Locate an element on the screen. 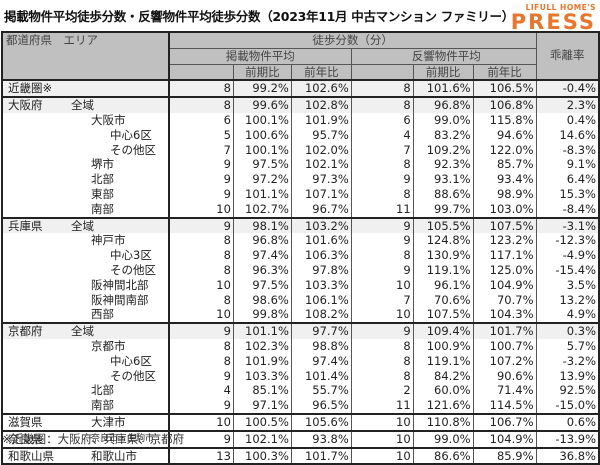 Image resolution: width=600 pixels, height=465 pixels. cell-i-yoy: 106.8% is located at coordinates (504, 104).